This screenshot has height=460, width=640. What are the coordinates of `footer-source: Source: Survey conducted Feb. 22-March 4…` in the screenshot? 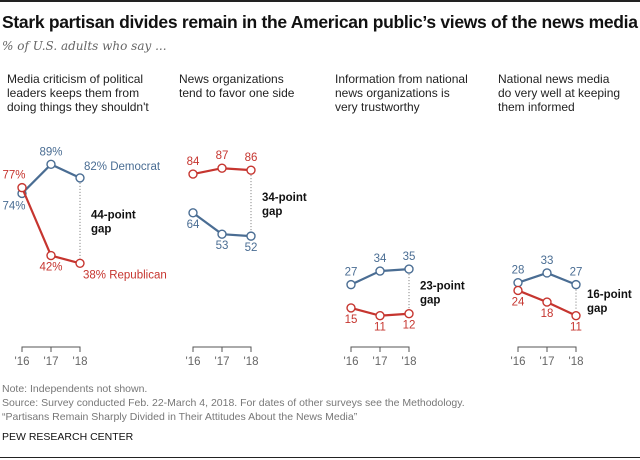 It's located at (233, 403).